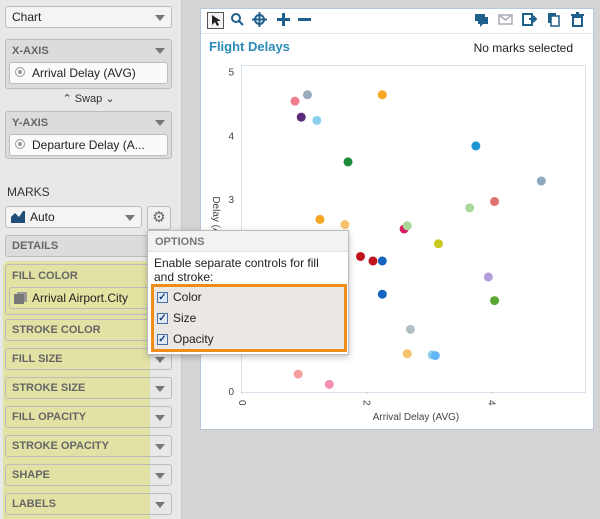  What do you see at coordinates (187, 297) in the screenshot?
I see `option-color-label: Color` at bounding box center [187, 297].